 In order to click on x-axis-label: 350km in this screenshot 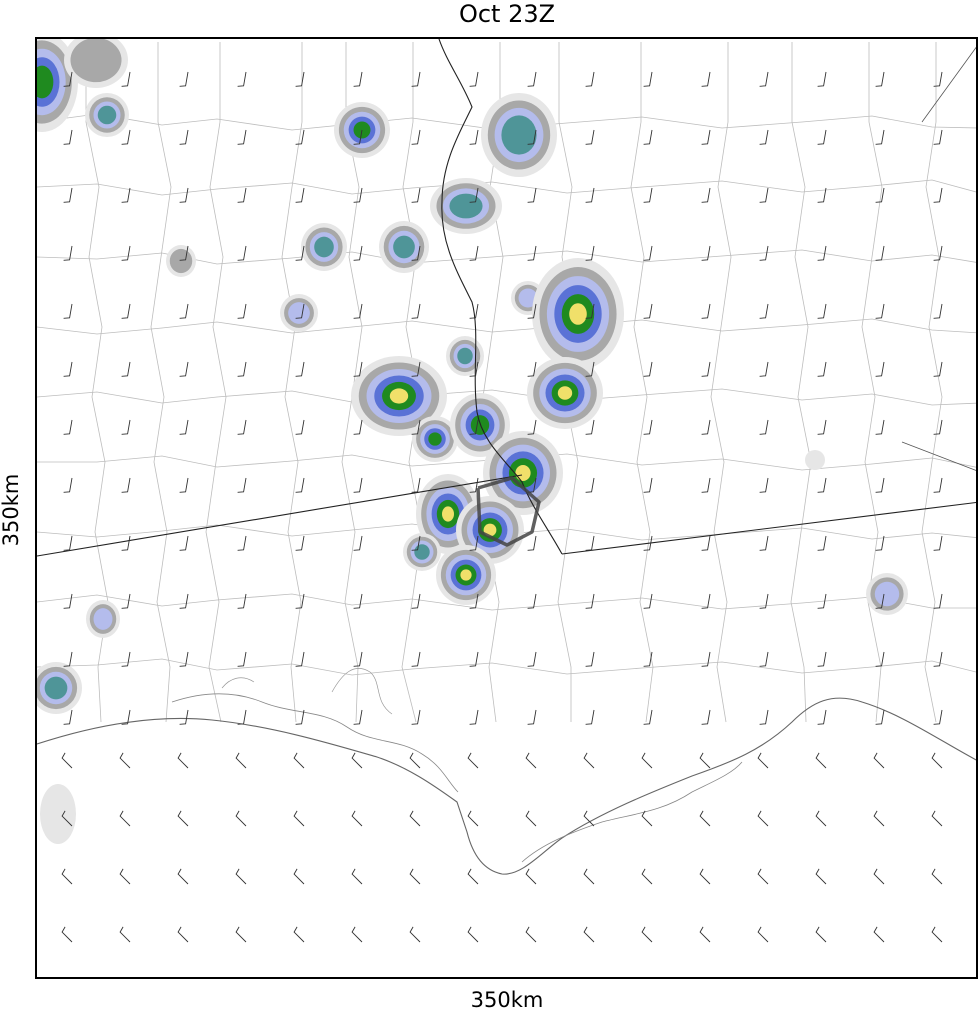, I will do `click(507, 1000)`.